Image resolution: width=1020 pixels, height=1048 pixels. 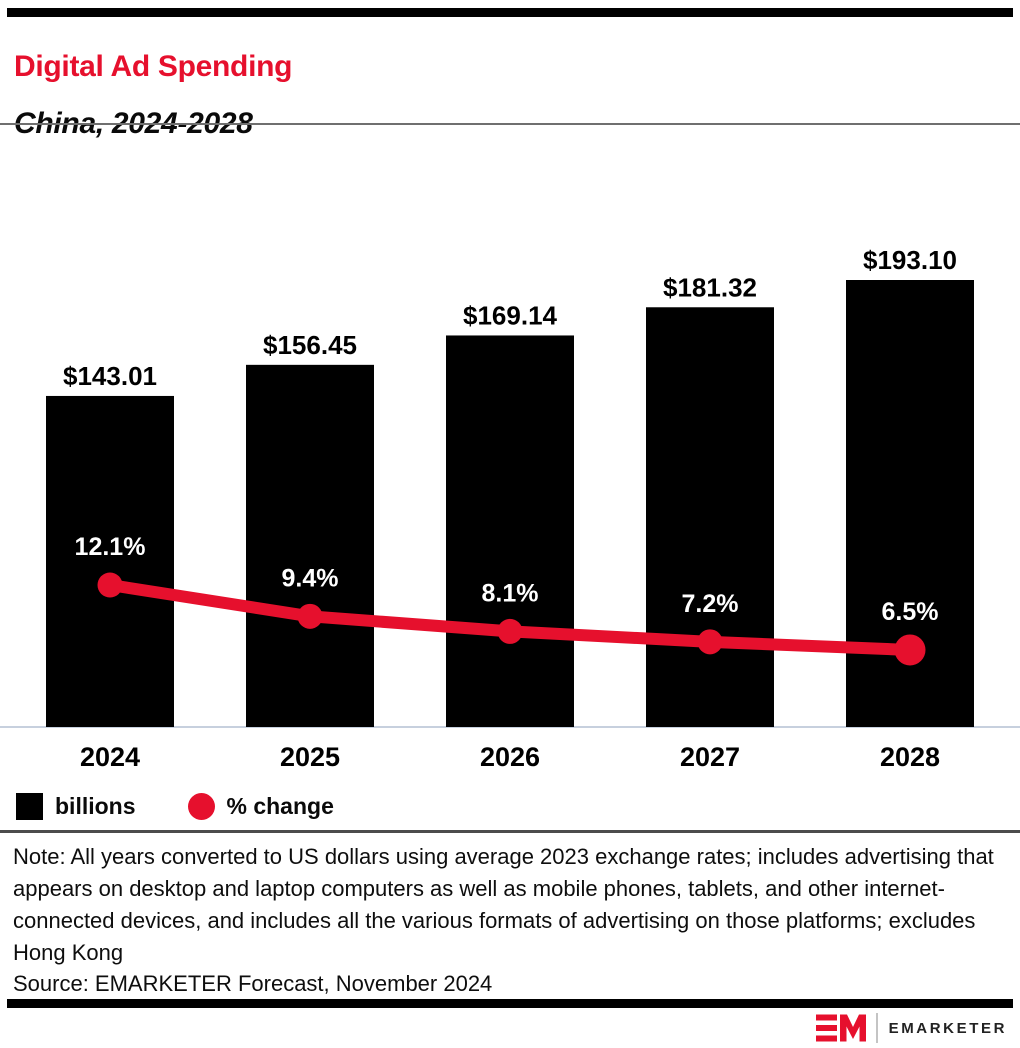 I want to click on emarketer-monogram-icon, so click(x=840, y=1028).